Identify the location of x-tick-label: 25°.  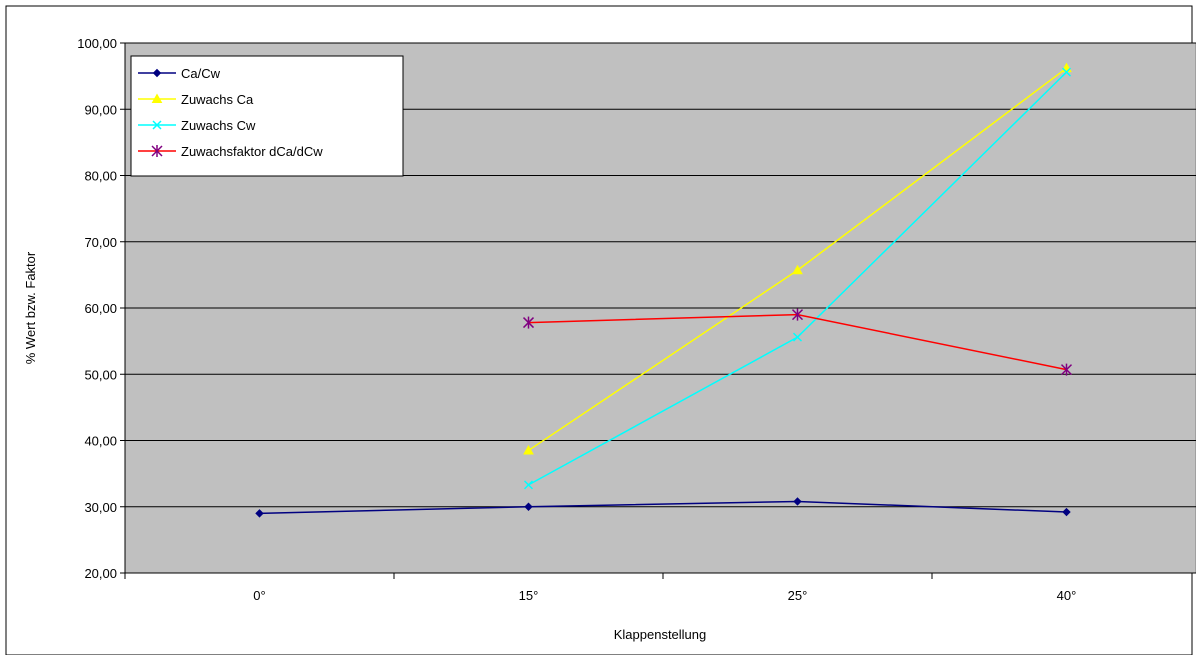
(798, 595).